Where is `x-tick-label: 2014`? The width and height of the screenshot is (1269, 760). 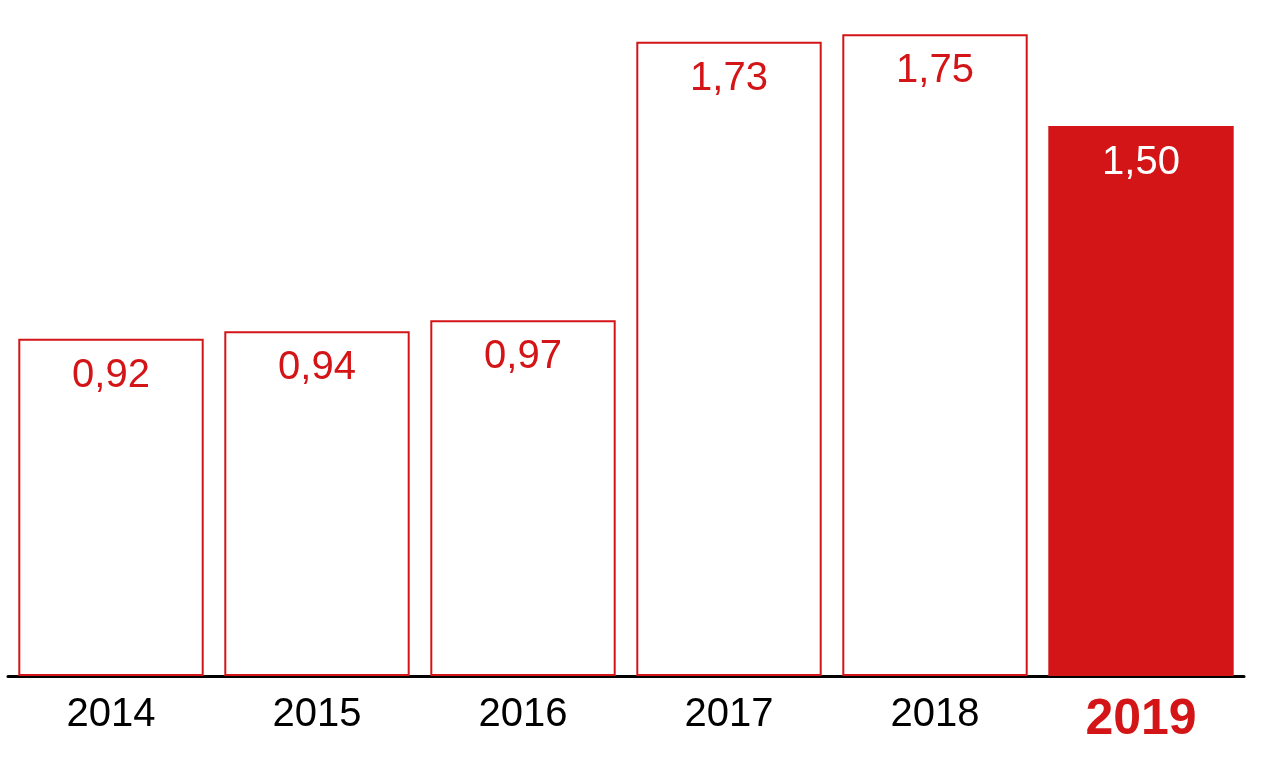 x-tick-label: 2014 is located at coordinates (111, 712).